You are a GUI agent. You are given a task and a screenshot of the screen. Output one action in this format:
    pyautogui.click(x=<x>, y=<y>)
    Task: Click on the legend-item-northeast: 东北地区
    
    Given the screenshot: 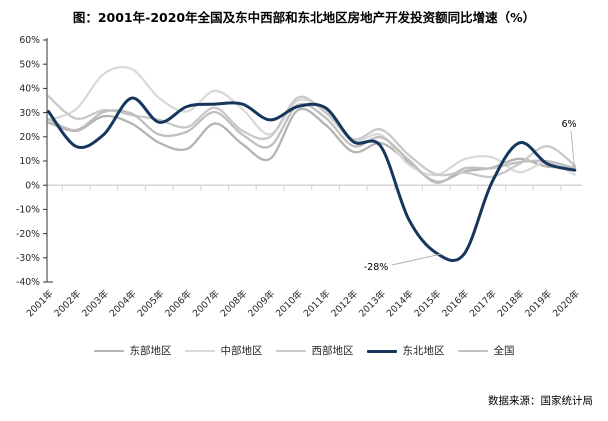 What is the action you would take?
    pyautogui.click(x=405, y=350)
    